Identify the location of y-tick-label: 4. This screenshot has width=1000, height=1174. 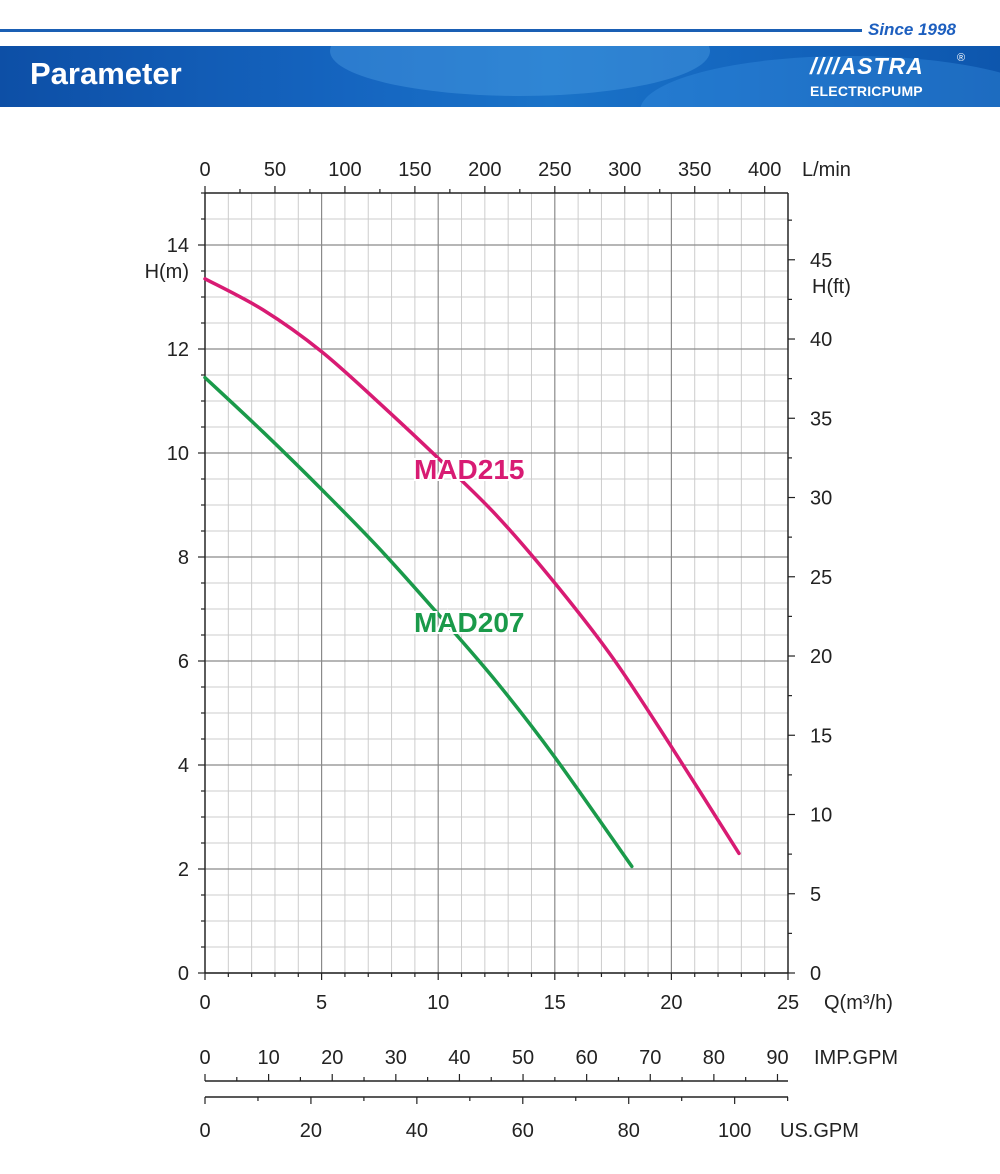
(183, 766).